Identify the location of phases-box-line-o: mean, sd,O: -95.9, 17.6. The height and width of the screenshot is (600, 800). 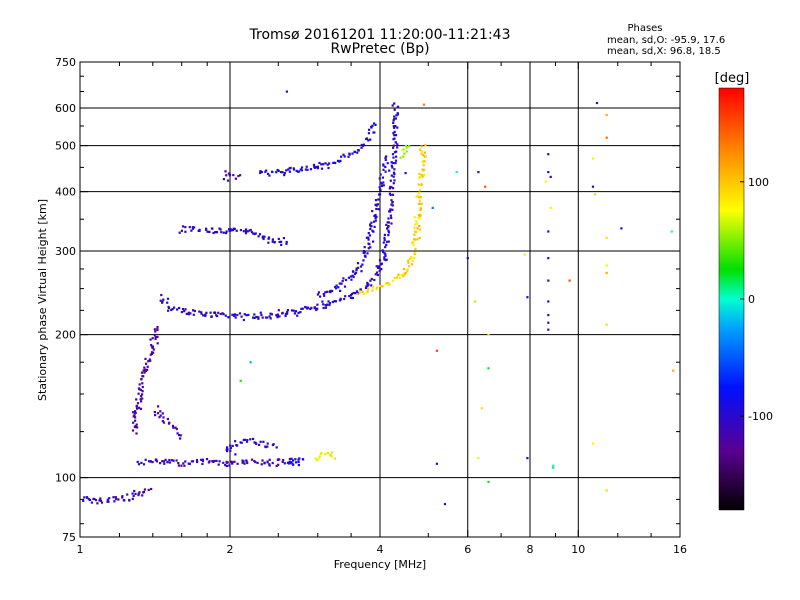
(666, 40).